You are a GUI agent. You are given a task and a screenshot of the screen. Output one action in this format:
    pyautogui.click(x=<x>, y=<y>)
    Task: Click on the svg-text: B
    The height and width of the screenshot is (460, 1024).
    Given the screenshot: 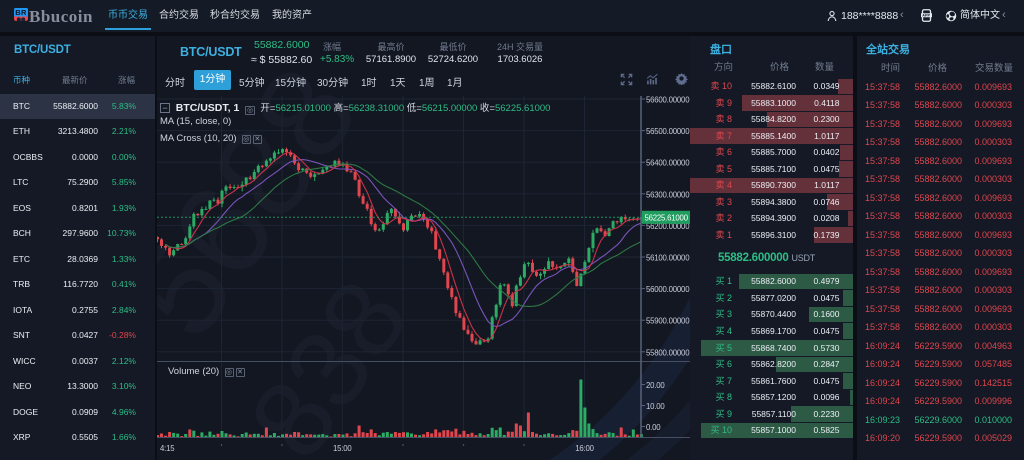 What is the action you would take?
    pyautogui.click(x=18, y=12)
    